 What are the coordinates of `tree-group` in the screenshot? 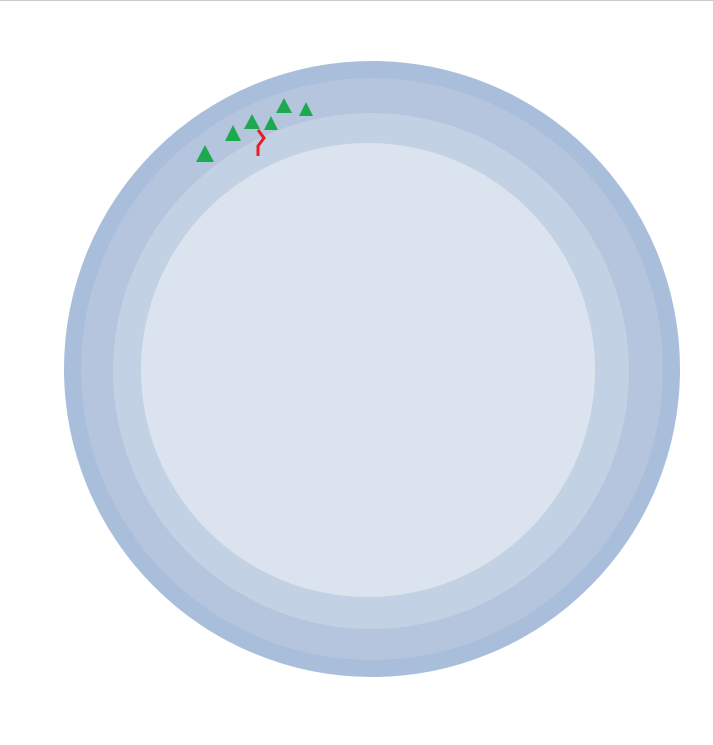 It's located at (254, 130).